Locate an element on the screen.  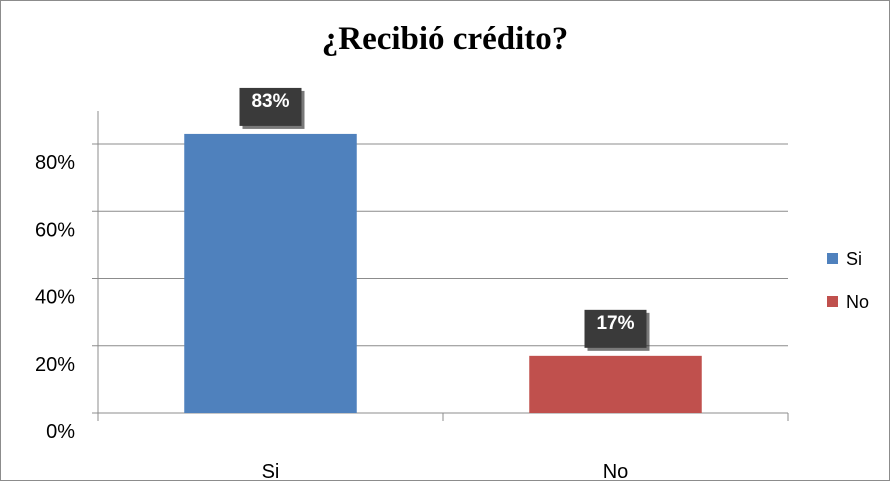
y-tick-label: 80% is located at coordinates (55, 163).